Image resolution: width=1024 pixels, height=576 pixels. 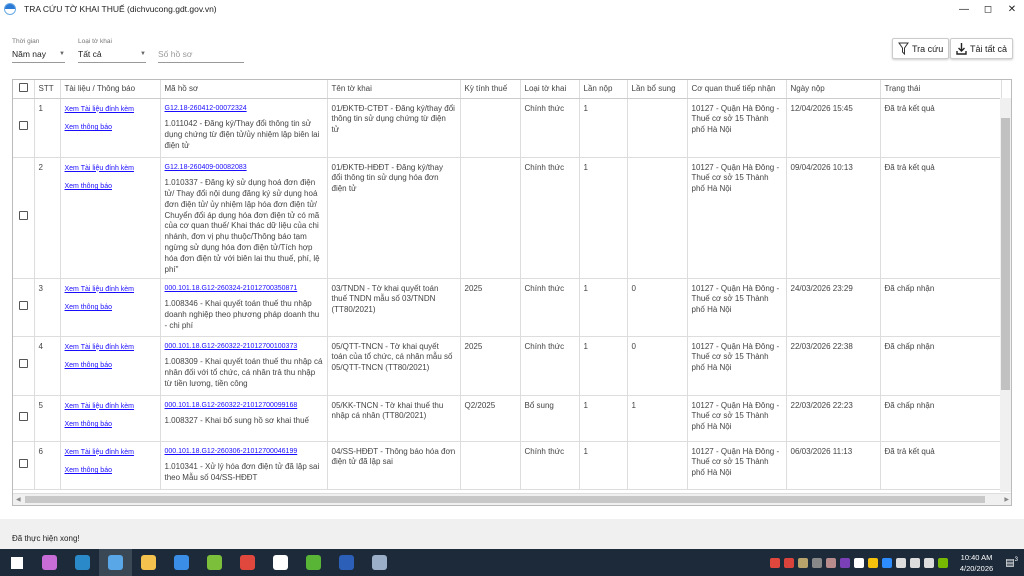 I want to click on horizontal-scrollbar: ◀ ▶, so click(x=512, y=499).